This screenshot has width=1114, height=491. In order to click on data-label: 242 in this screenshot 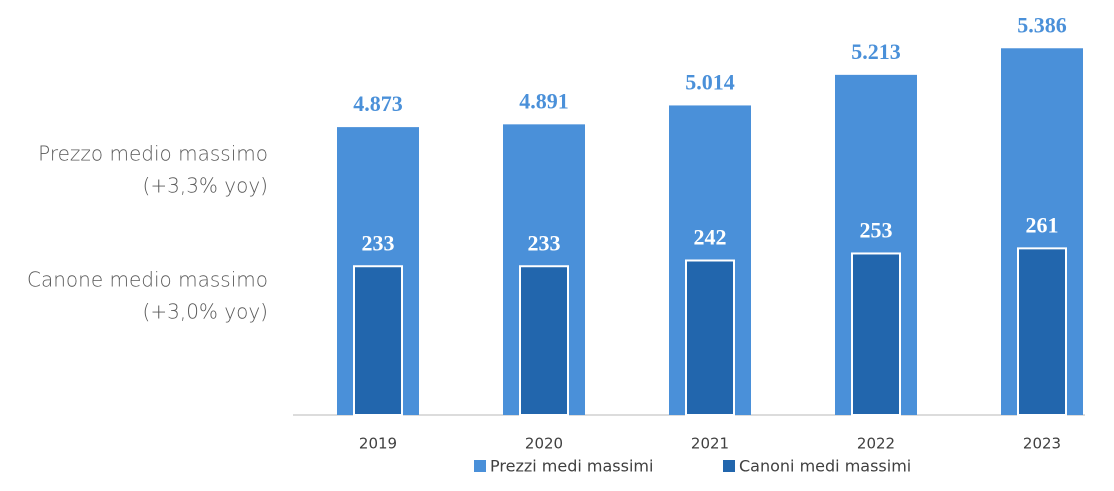, I will do `click(710, 237)`.